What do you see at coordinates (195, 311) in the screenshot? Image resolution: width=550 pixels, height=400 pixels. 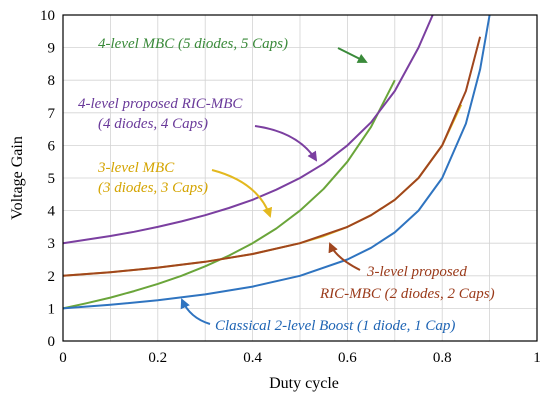 I see `arrow-classical-boost` at bounding box center [195, 311].